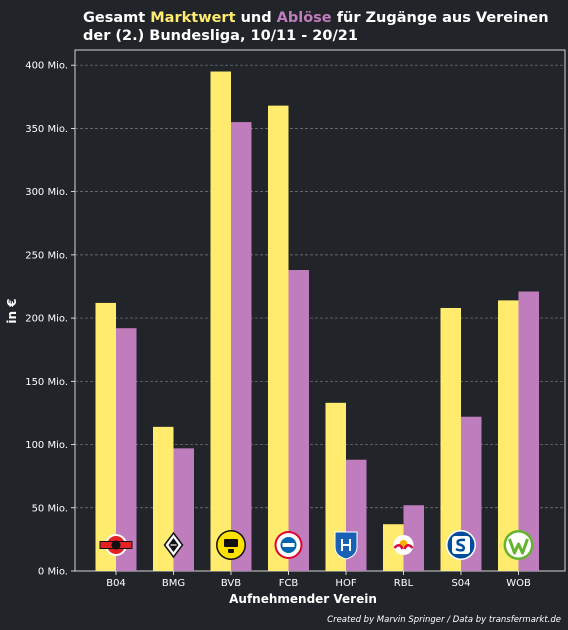 The height and width of the screenshot is (630, 568). What do you see at coordinates (316, 545) in the screenshot?
I see `club-logos` at bounding box center [316, 545].